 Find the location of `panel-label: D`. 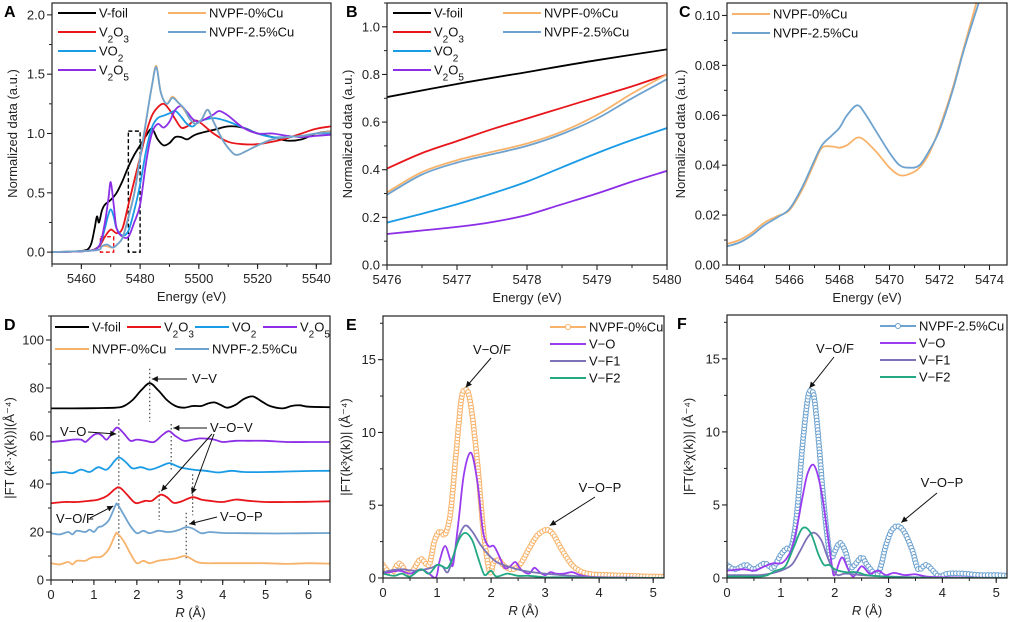

panel-label: D is located at coordinates (10, 325).